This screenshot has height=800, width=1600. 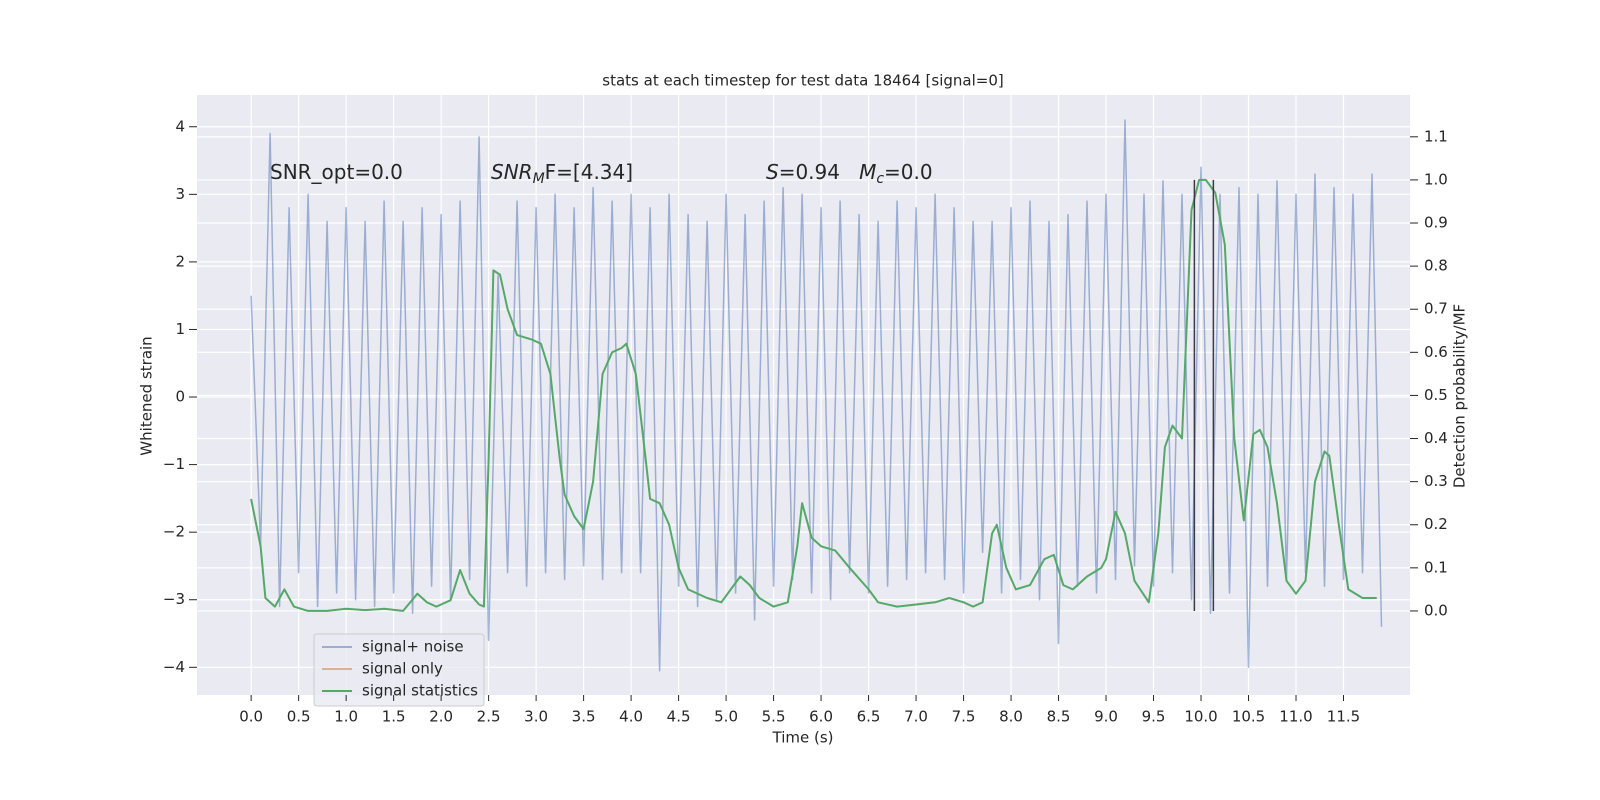 I want to click on legend-box, so click(x=399, y=670).